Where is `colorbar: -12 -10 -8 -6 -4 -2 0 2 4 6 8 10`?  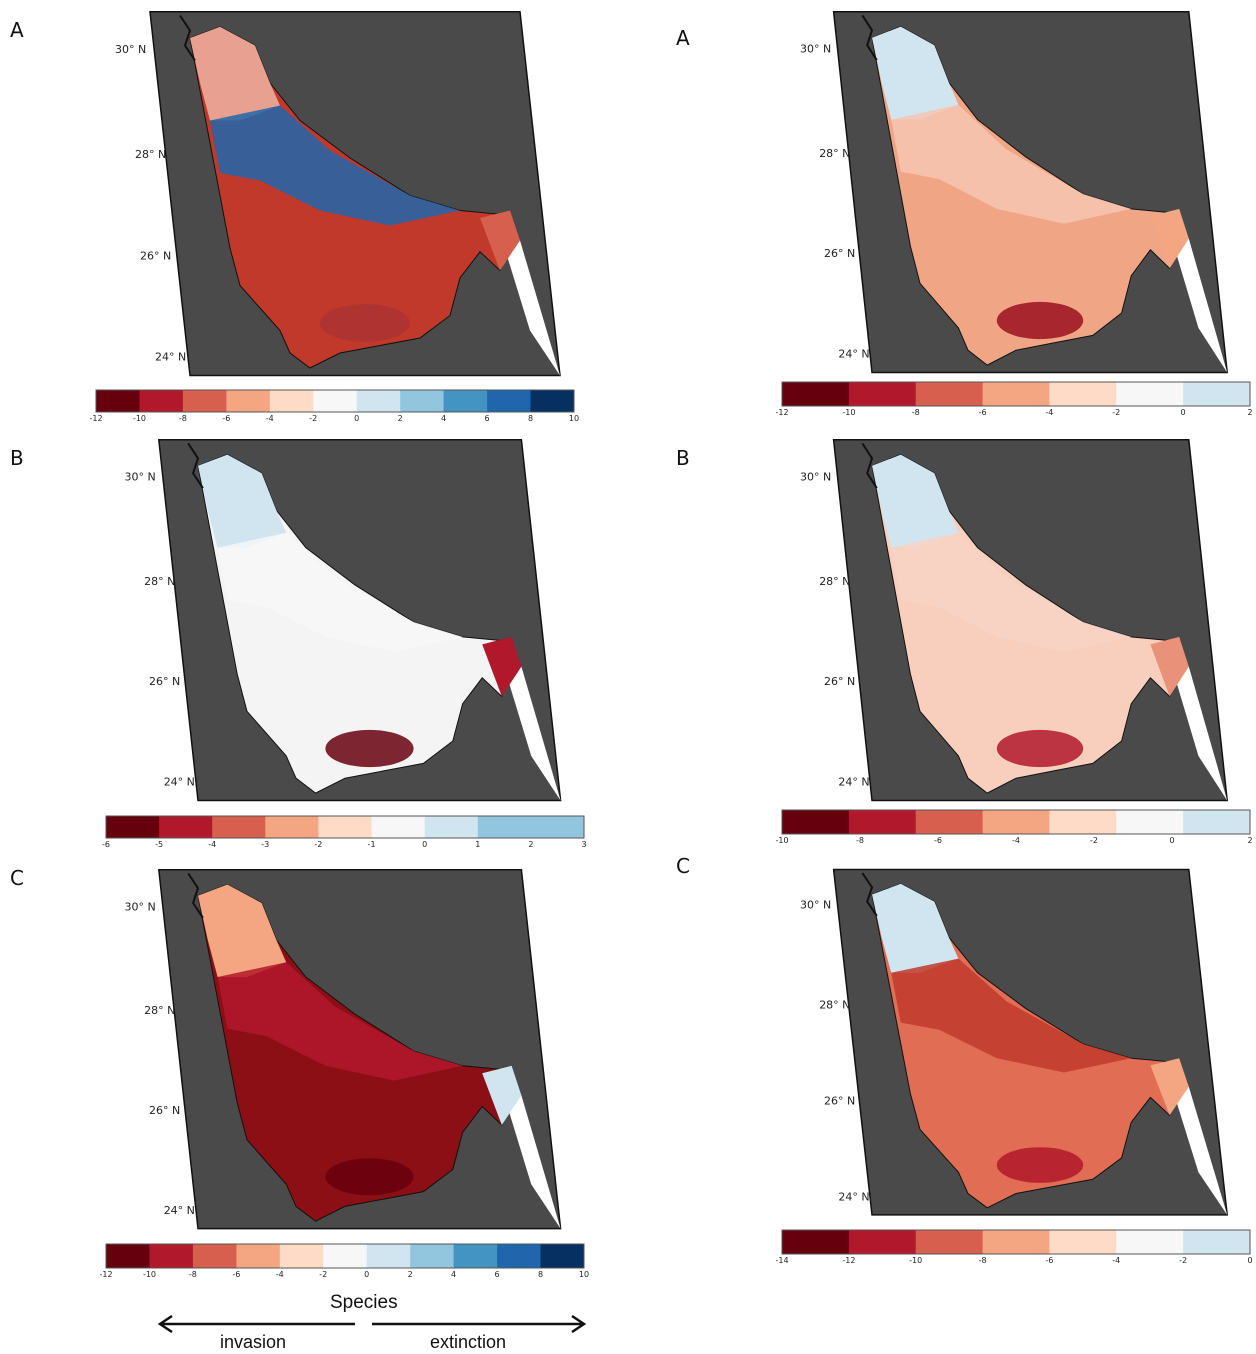 colorbar: -12 -10 -8 -6 -4 -2 0 2 4 6 8 10 is located at coordinates (334, 406).